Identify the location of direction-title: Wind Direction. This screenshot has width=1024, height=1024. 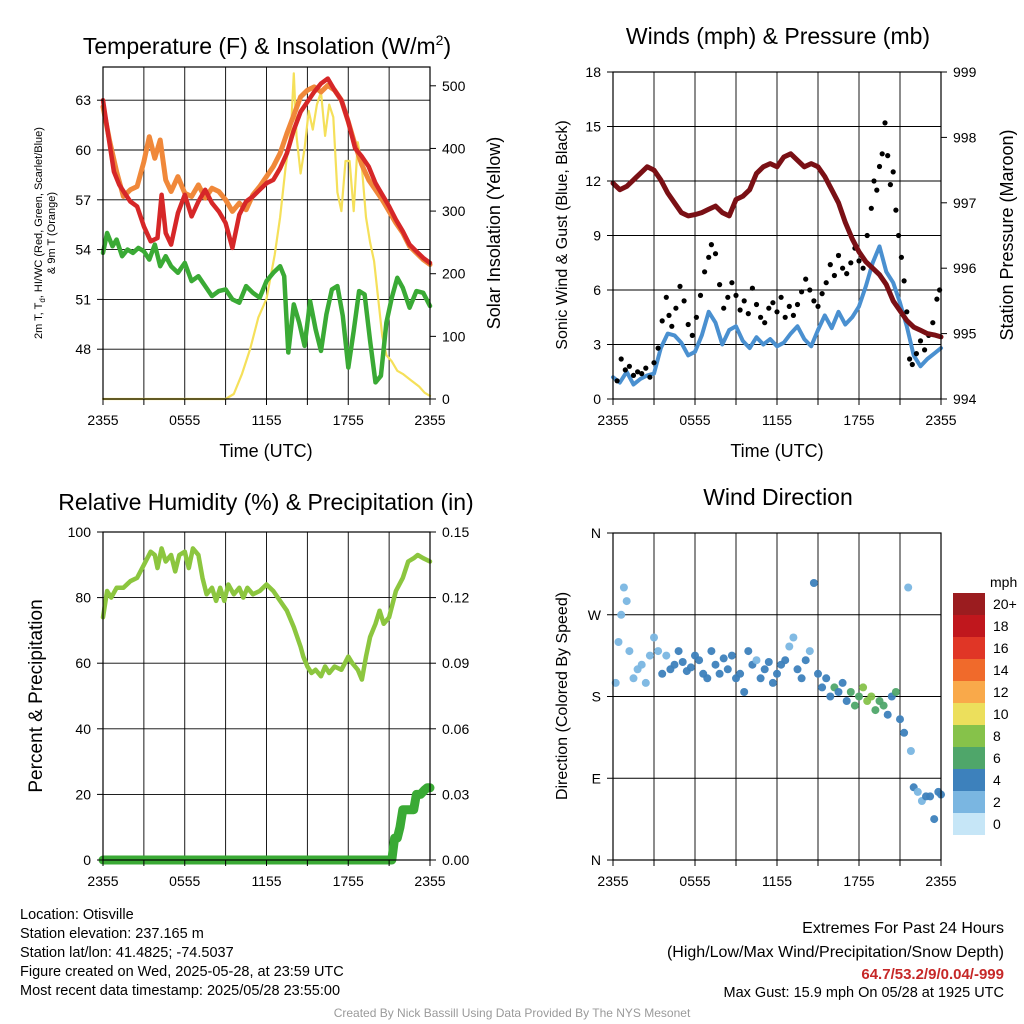
(778, 497).